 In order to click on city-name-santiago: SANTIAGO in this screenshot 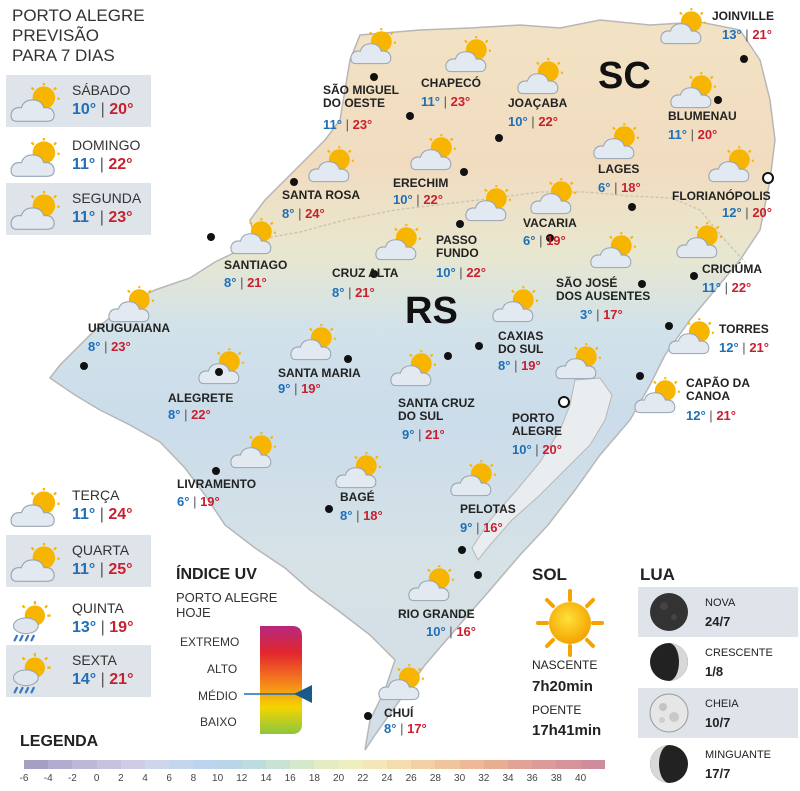, I will do `click(256, 265)`.